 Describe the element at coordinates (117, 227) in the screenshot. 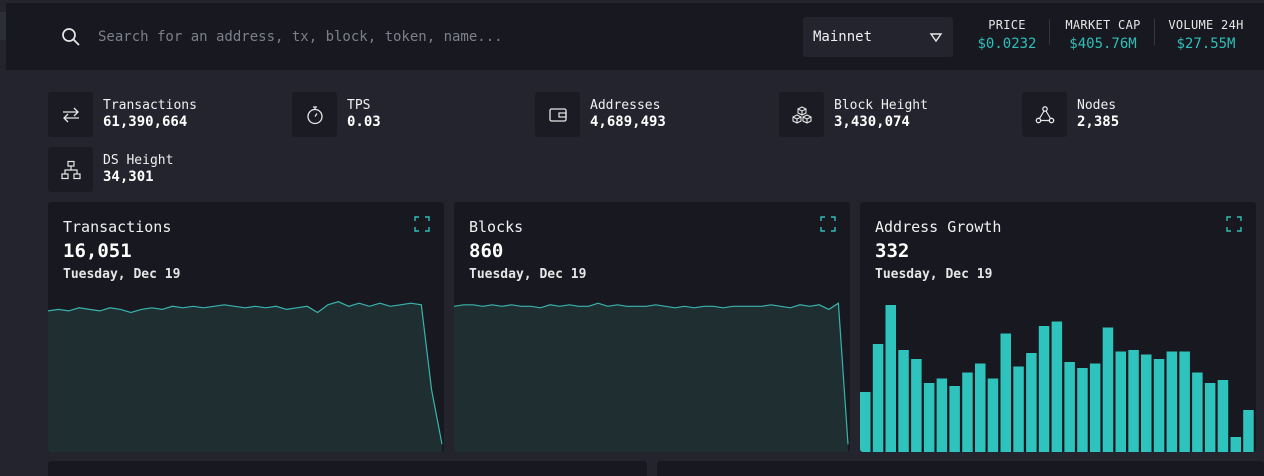

I see `card-title: Transactions` at that location.